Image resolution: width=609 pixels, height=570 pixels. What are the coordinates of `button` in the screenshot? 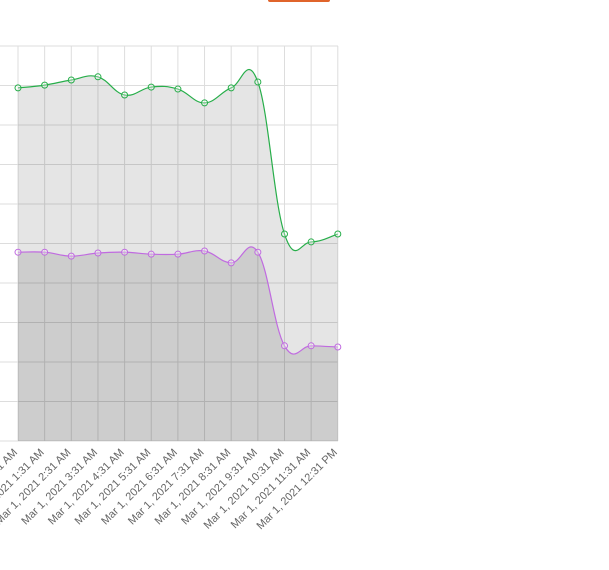 It's located at (299, 1).